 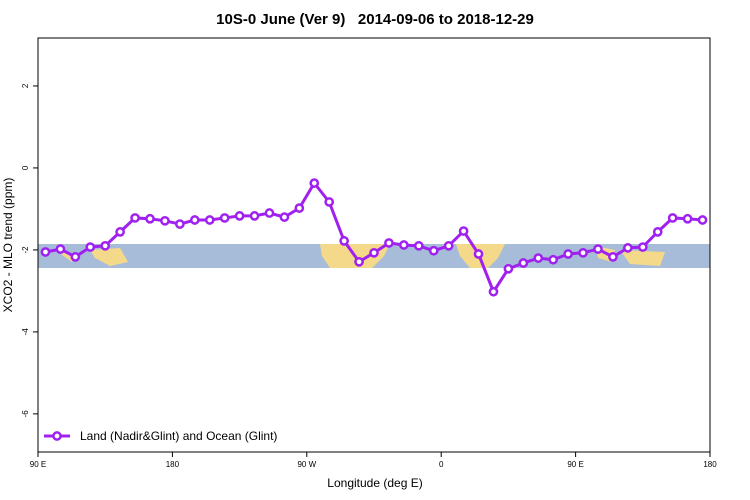 I want to click on y-tick-label: 2, so click(x=25, y=85).